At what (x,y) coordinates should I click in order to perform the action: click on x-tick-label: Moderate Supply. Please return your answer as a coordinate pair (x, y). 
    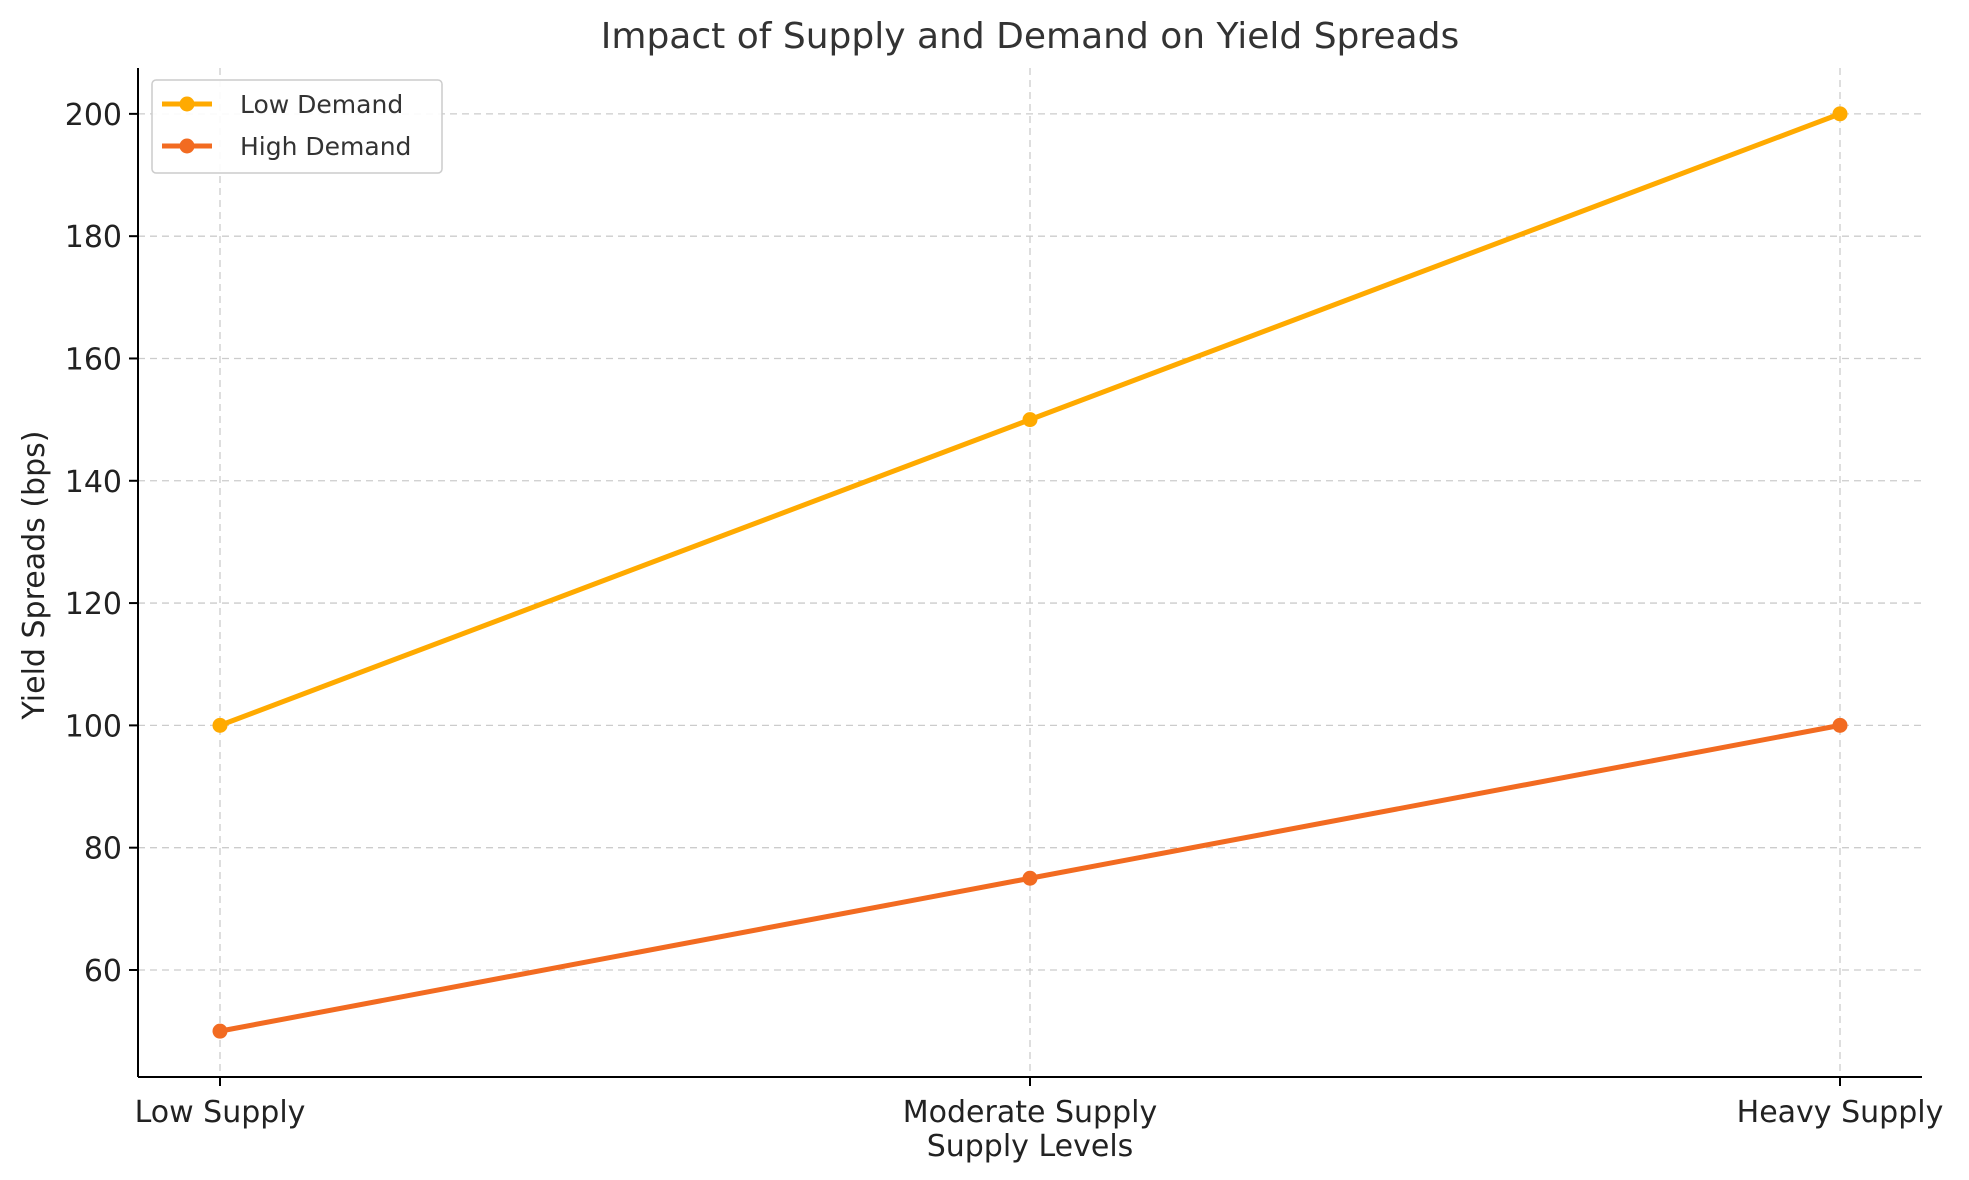
    Looking at the image, I should click on (1030, 1112).